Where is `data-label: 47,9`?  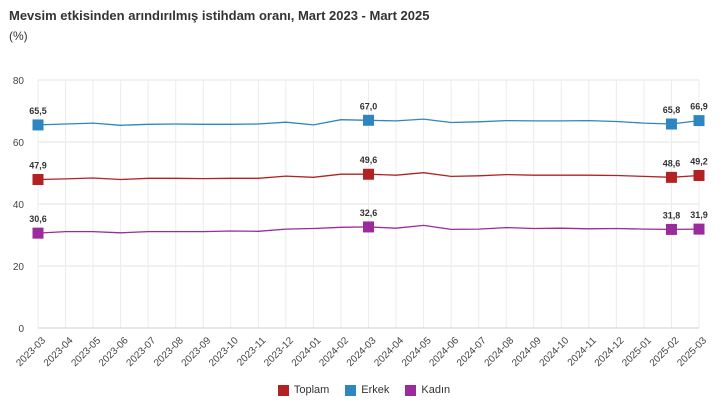
data-label: 47,9 is located at coordinates (38, 166).